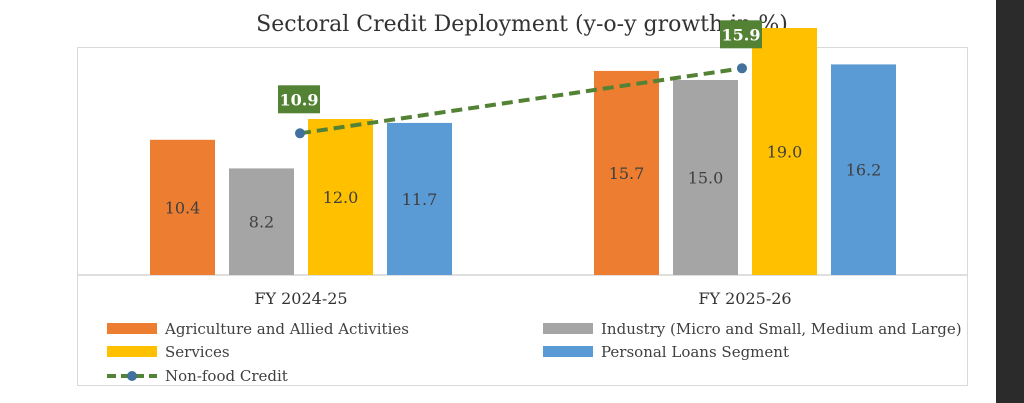  What do you see at coordinates (132, 376) in the screenshot?
I see `legend-line-marker` at bounding box center [132, 376].